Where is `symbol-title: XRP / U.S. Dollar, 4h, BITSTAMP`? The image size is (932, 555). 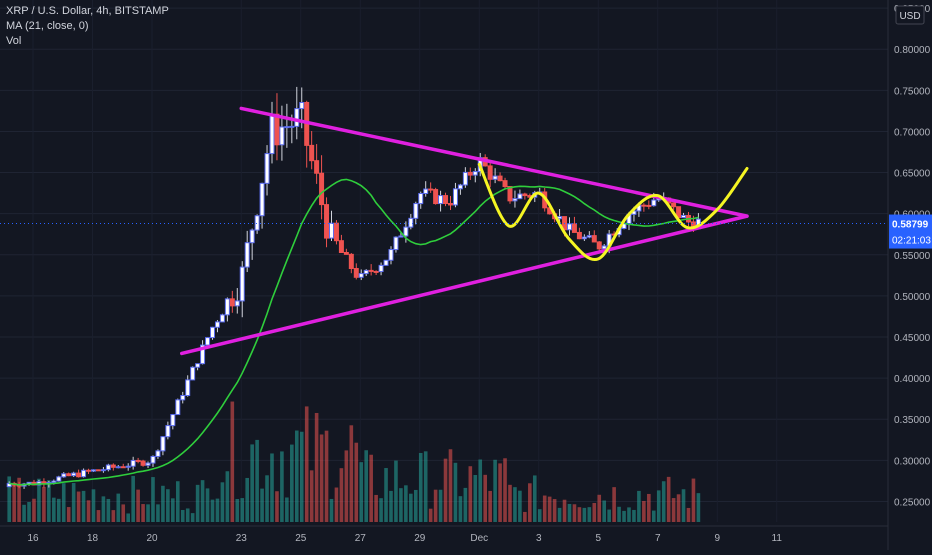 symbol-title: XRP / U.S. Dollar, 4h, BITSTAMP is located at coordinates (87, 11).